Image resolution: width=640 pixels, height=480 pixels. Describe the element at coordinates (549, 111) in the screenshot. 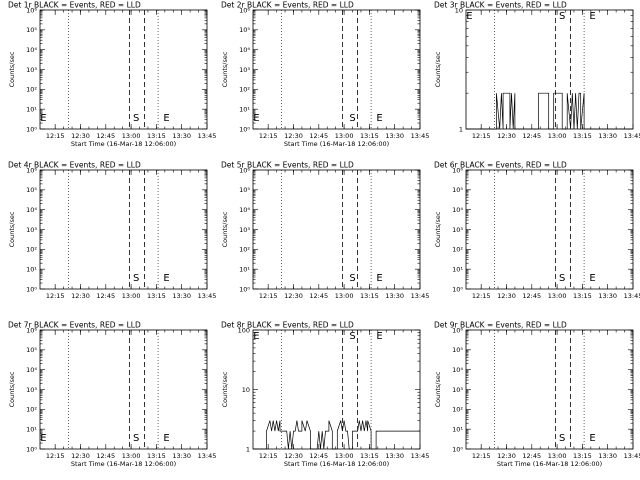

I see `events-series-line` at that location.